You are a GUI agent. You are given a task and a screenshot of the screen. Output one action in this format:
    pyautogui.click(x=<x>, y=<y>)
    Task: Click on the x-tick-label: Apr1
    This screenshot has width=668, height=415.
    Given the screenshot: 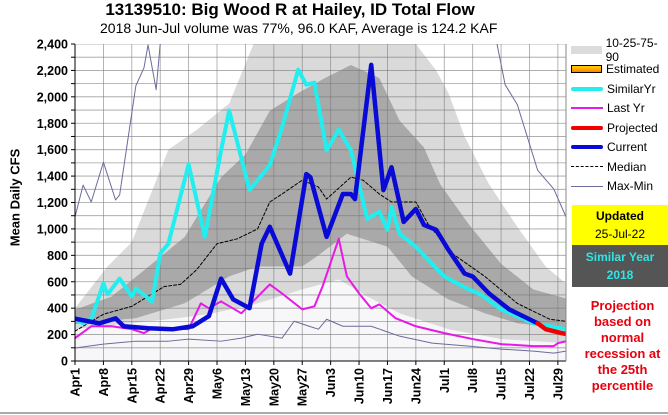 What is the action you would take?
    pyautogui.click(x=76, y=382)
    